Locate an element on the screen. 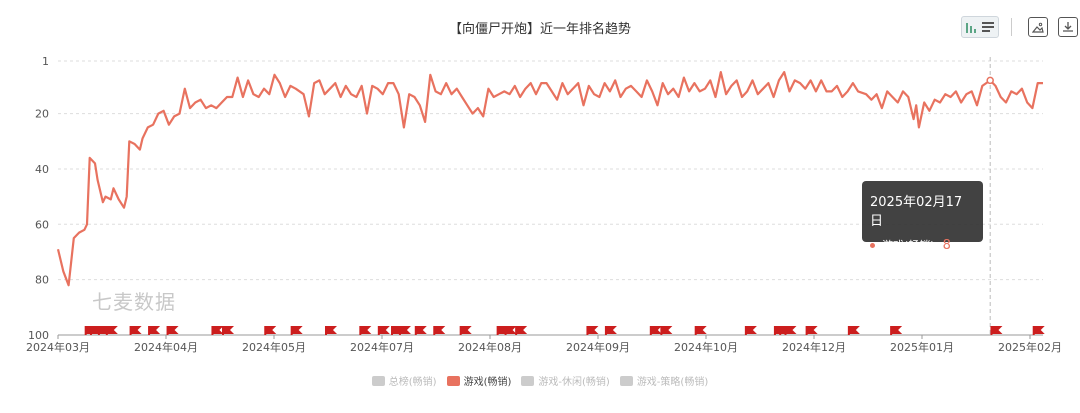 This screenshot has width=1080, height=413. legend-label: 游戏(畅销) is located at coordinates (487, 382).